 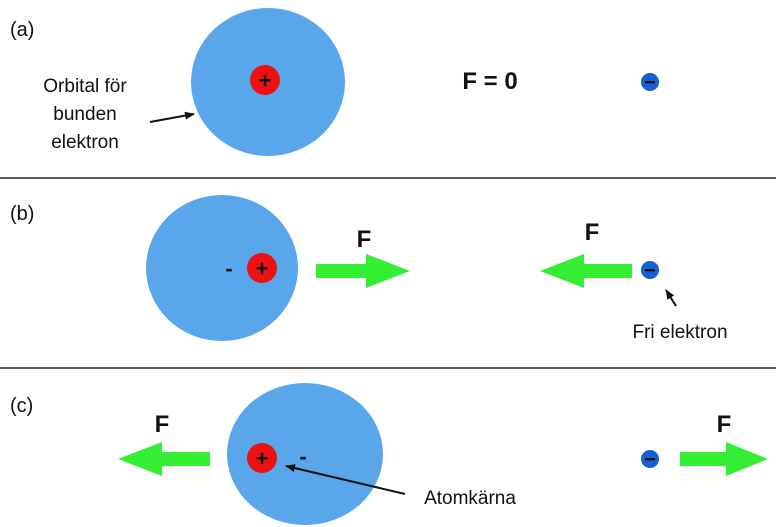 I want to click on free-electron-pointer-arrow, so click(x=671, y=298).